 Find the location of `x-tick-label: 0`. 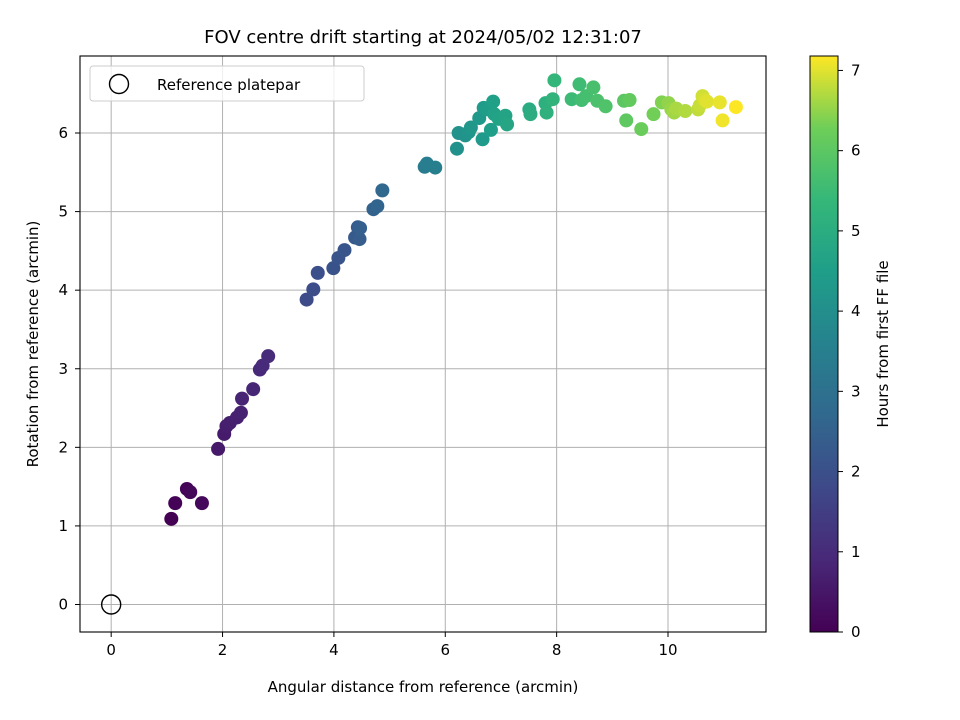

x-tick-label: 0 is located at coordinates (111, 650).